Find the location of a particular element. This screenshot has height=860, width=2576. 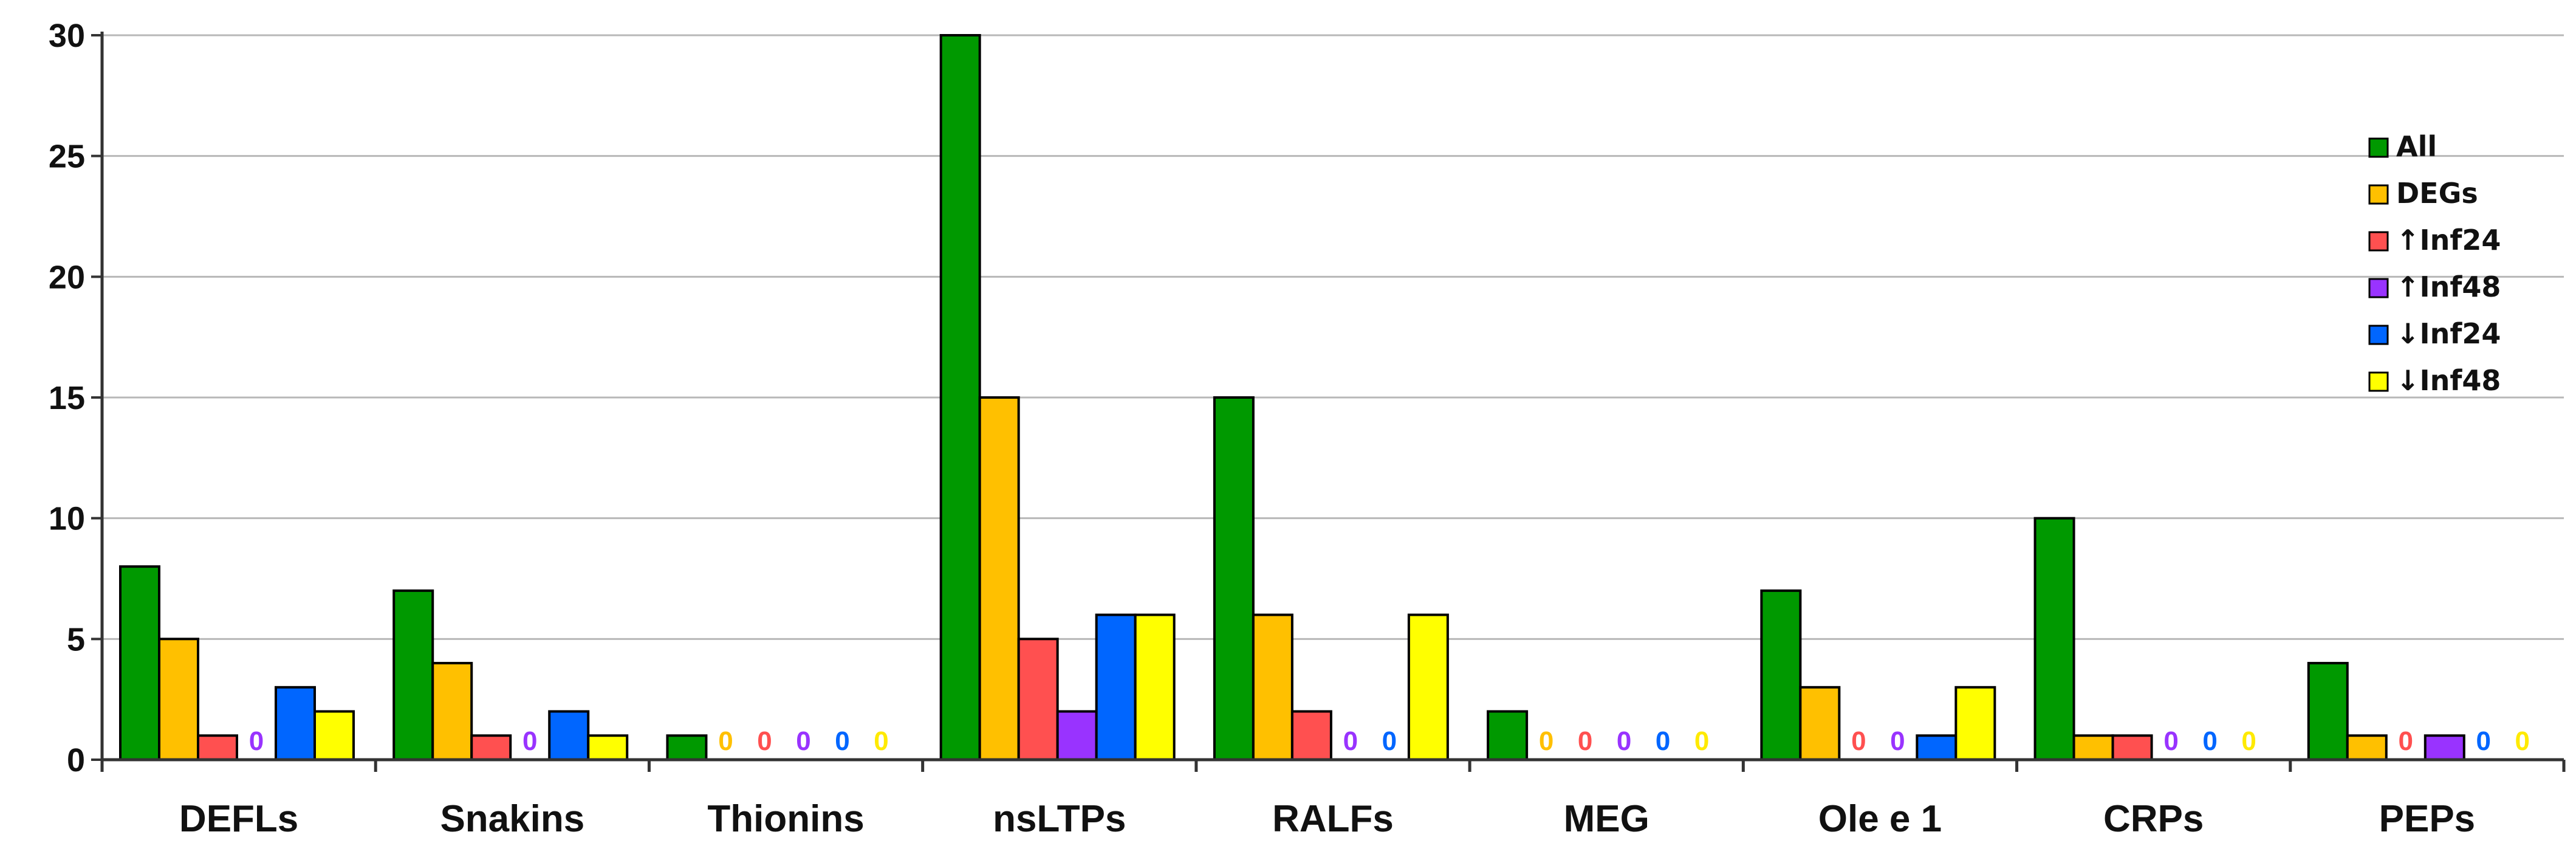

y-tick-labels: 0 5 10 15 20 25 30 is located at coordinates (67, 398).